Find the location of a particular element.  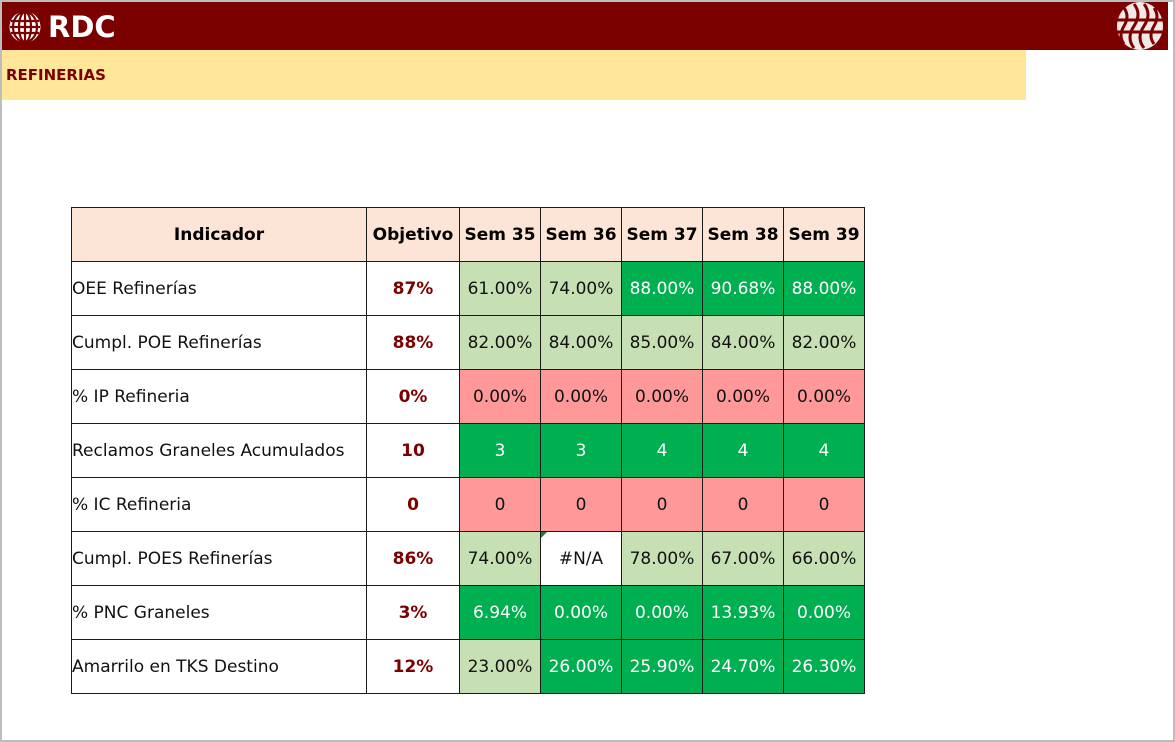

objective-cell: 10 is located at coordinates (413, 450).